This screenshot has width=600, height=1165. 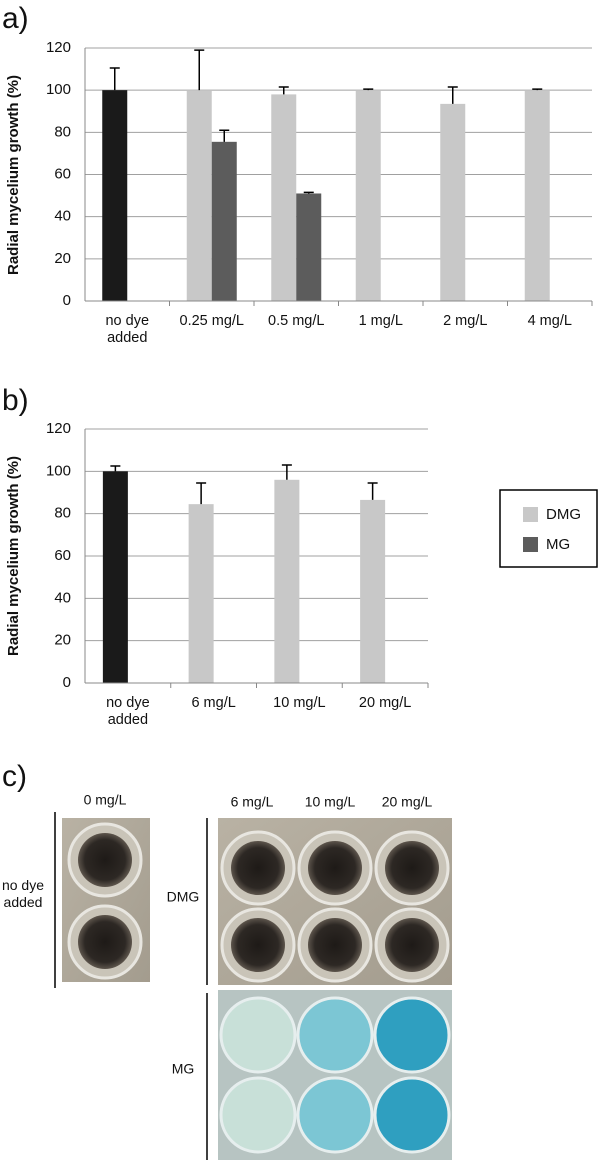 I want to click on x-tick-label: 0.25 mg/L, so click(x=212, y=321).